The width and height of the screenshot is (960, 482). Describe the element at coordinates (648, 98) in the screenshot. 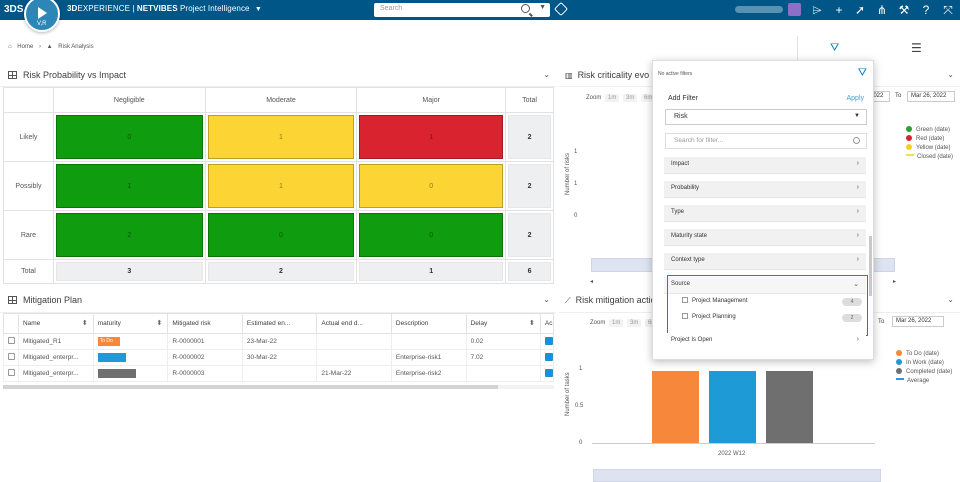

I see `zoom-6m: 6m` at that location.